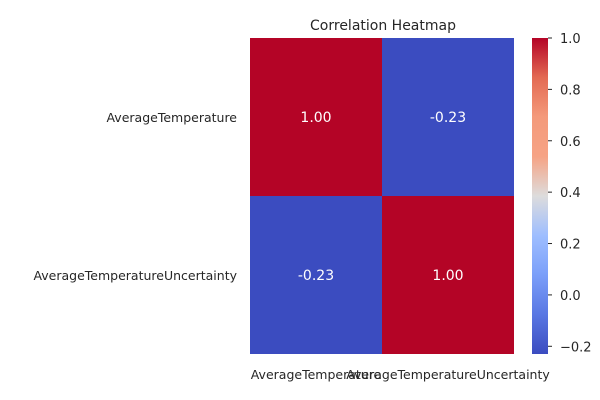 This screenshot has width=600, height=400. What do you see at coordinates (316, 374) in the screenshot?
I see `column-label-0: AverageTemperature` at bounding box center [316, 374].